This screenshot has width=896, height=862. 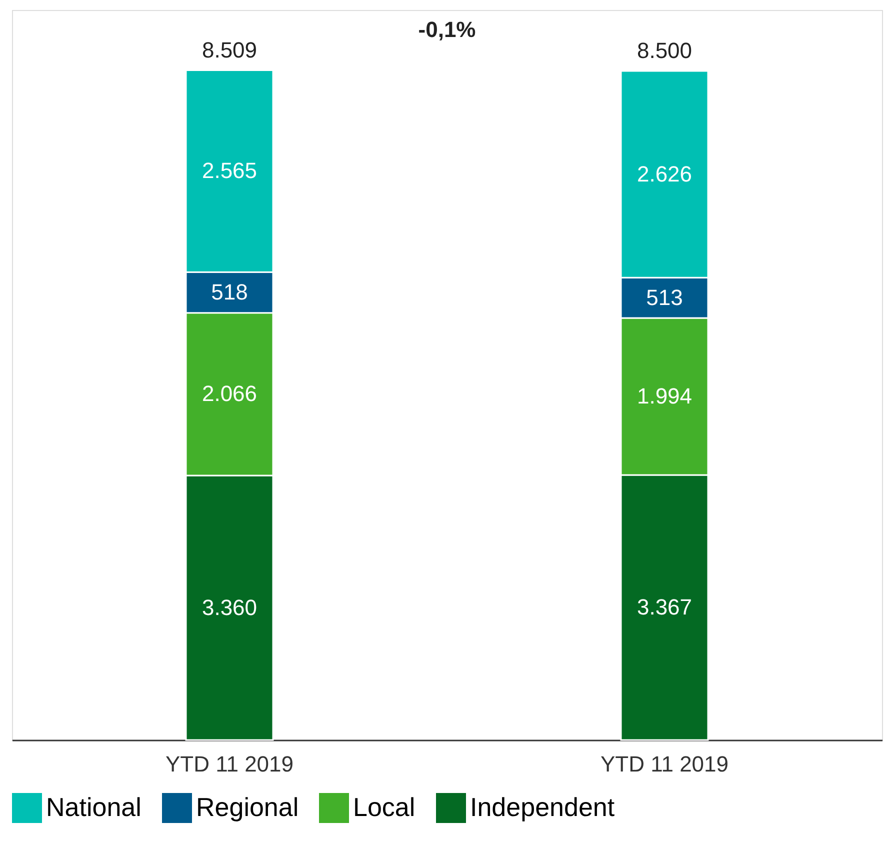 I want to click on data-label: 3.367, so click(x=664, y=607).